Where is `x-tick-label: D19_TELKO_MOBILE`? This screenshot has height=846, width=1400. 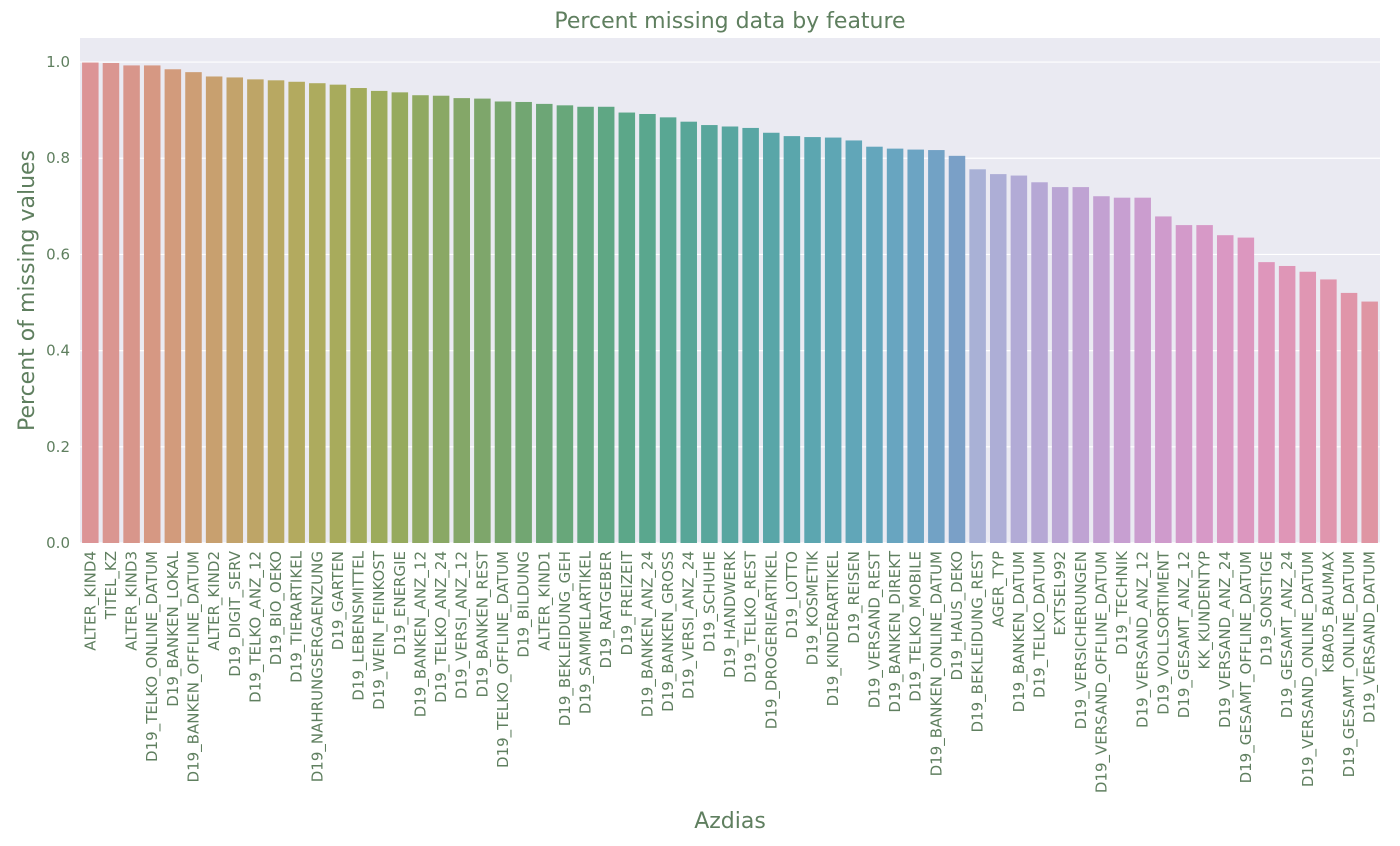 x-tick-label: D19_TELKO_MOBILE is located at coordinates (916, 626).